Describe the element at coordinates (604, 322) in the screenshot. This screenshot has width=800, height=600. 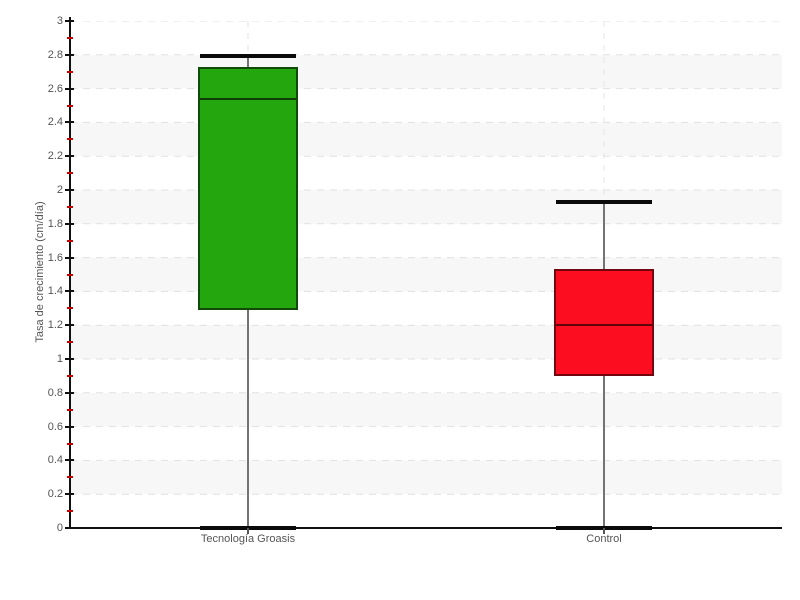
I see `box-control` at that location.